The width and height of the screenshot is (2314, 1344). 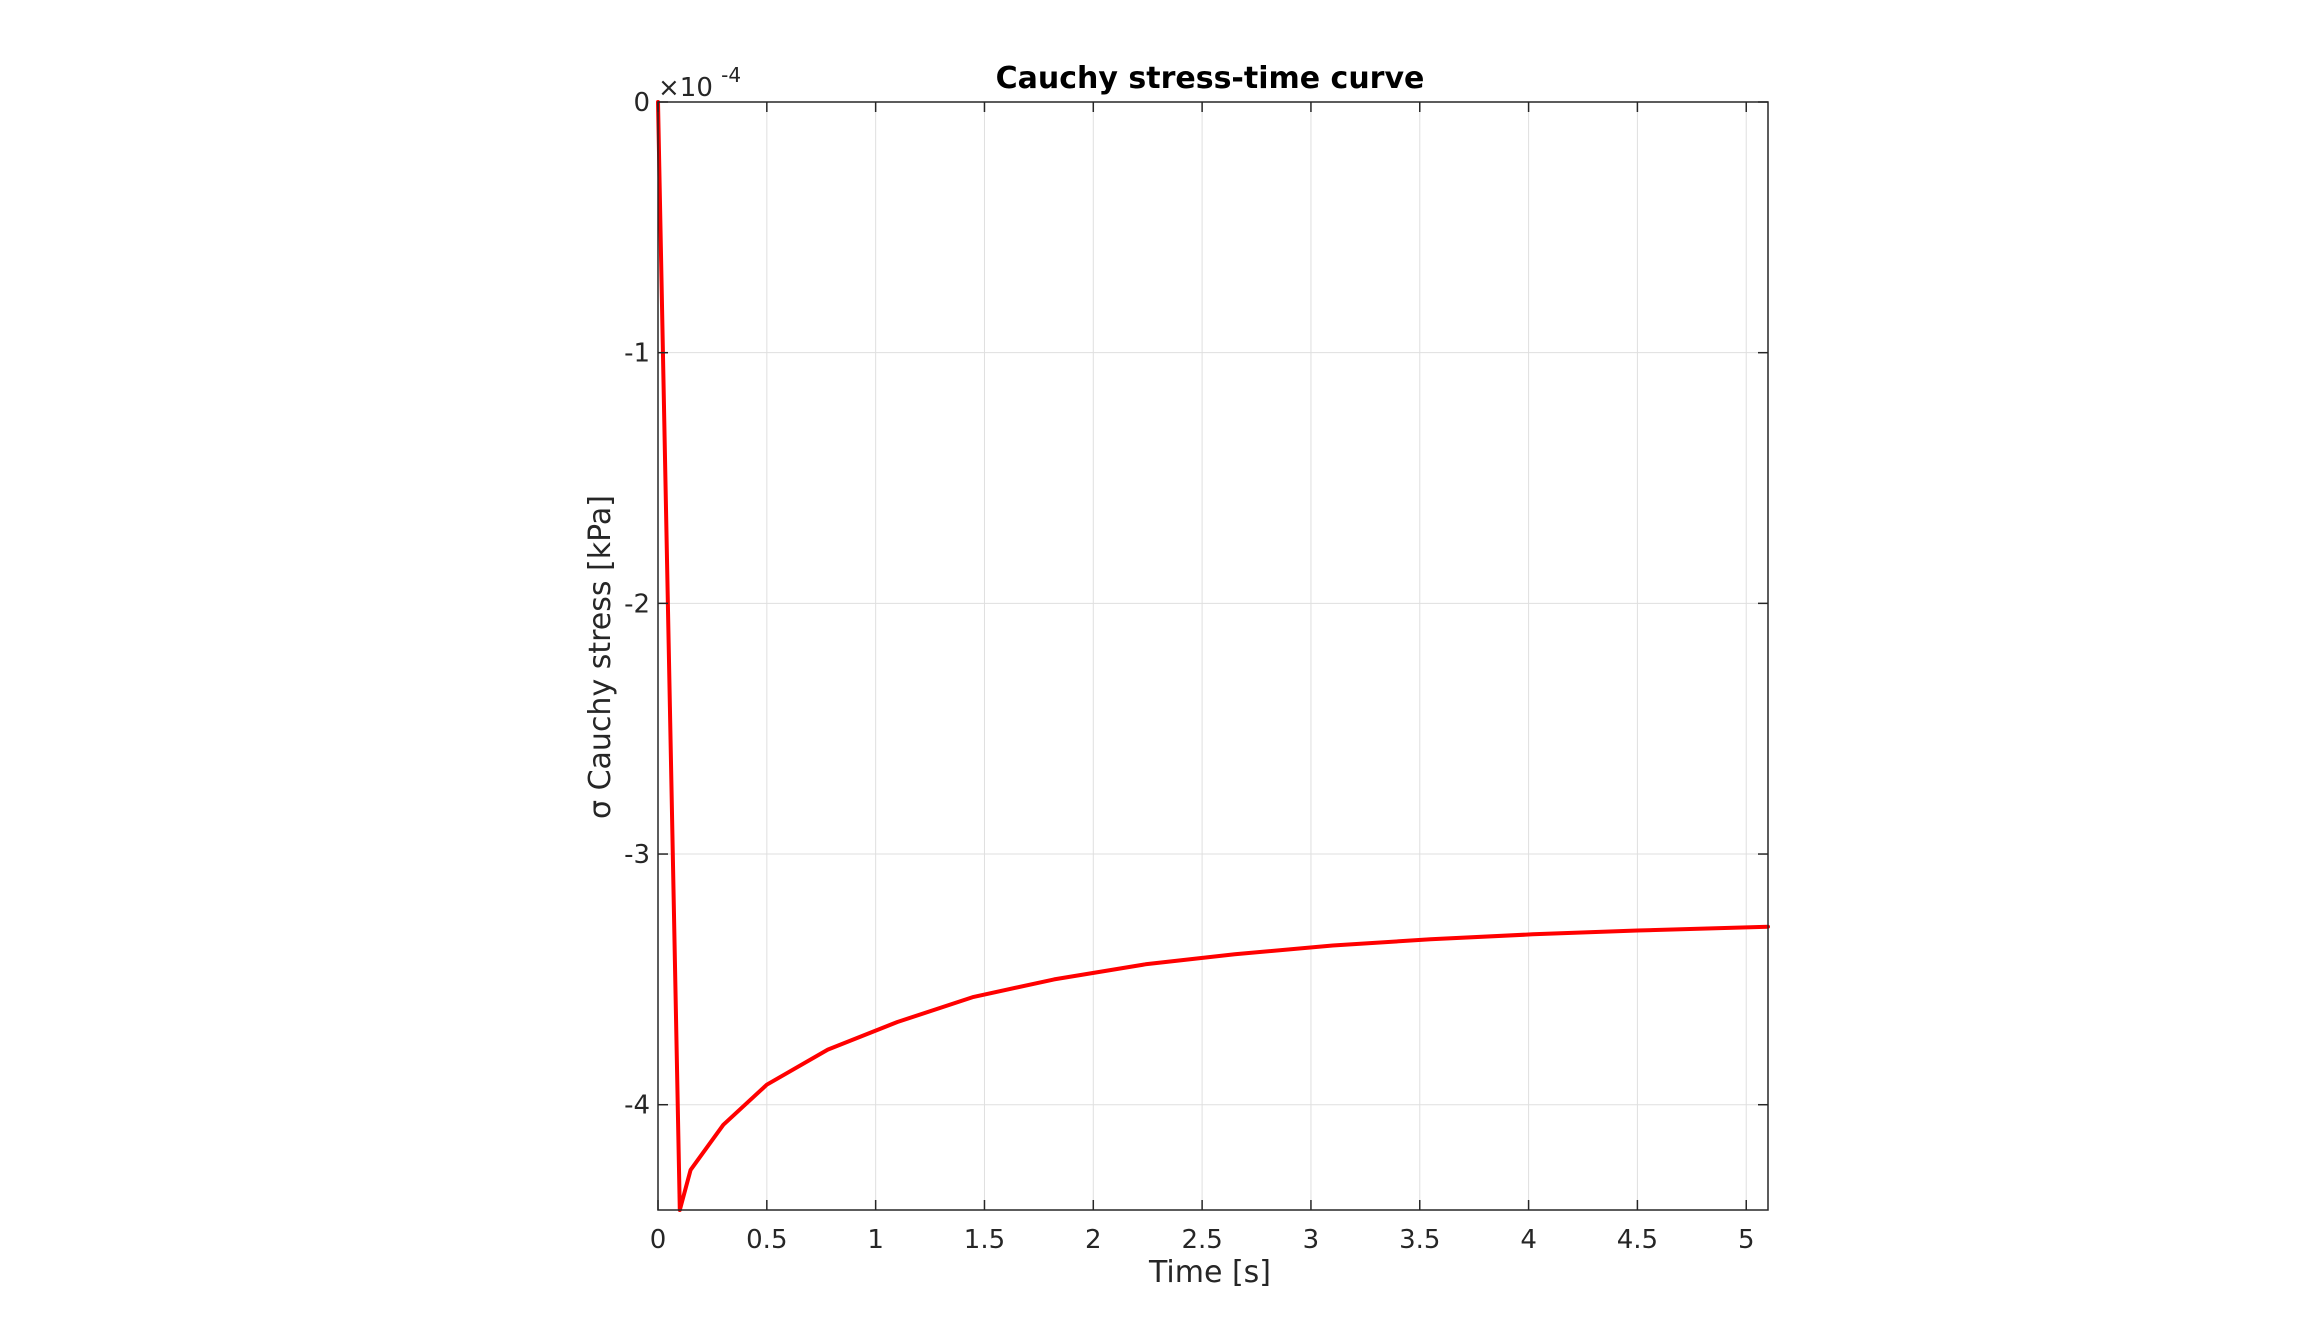 I want to click on chart-title: Cauchy stress-time curve, so click(x=1210, y=78).